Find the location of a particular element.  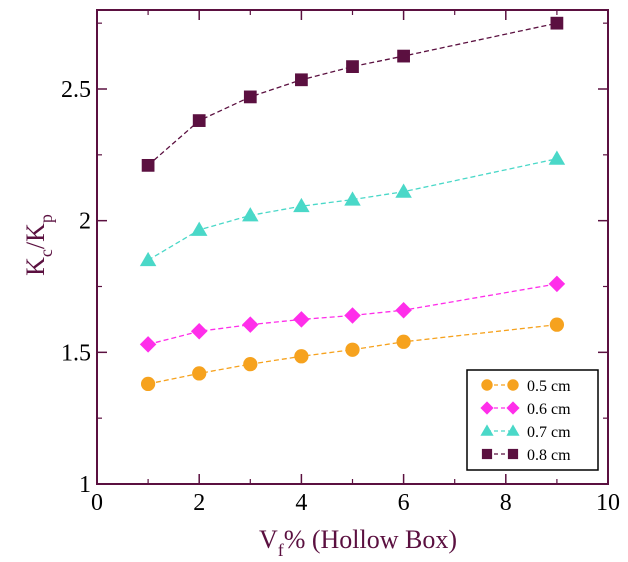

y-axis-label-s1: c is located at coordinates (46, 253).